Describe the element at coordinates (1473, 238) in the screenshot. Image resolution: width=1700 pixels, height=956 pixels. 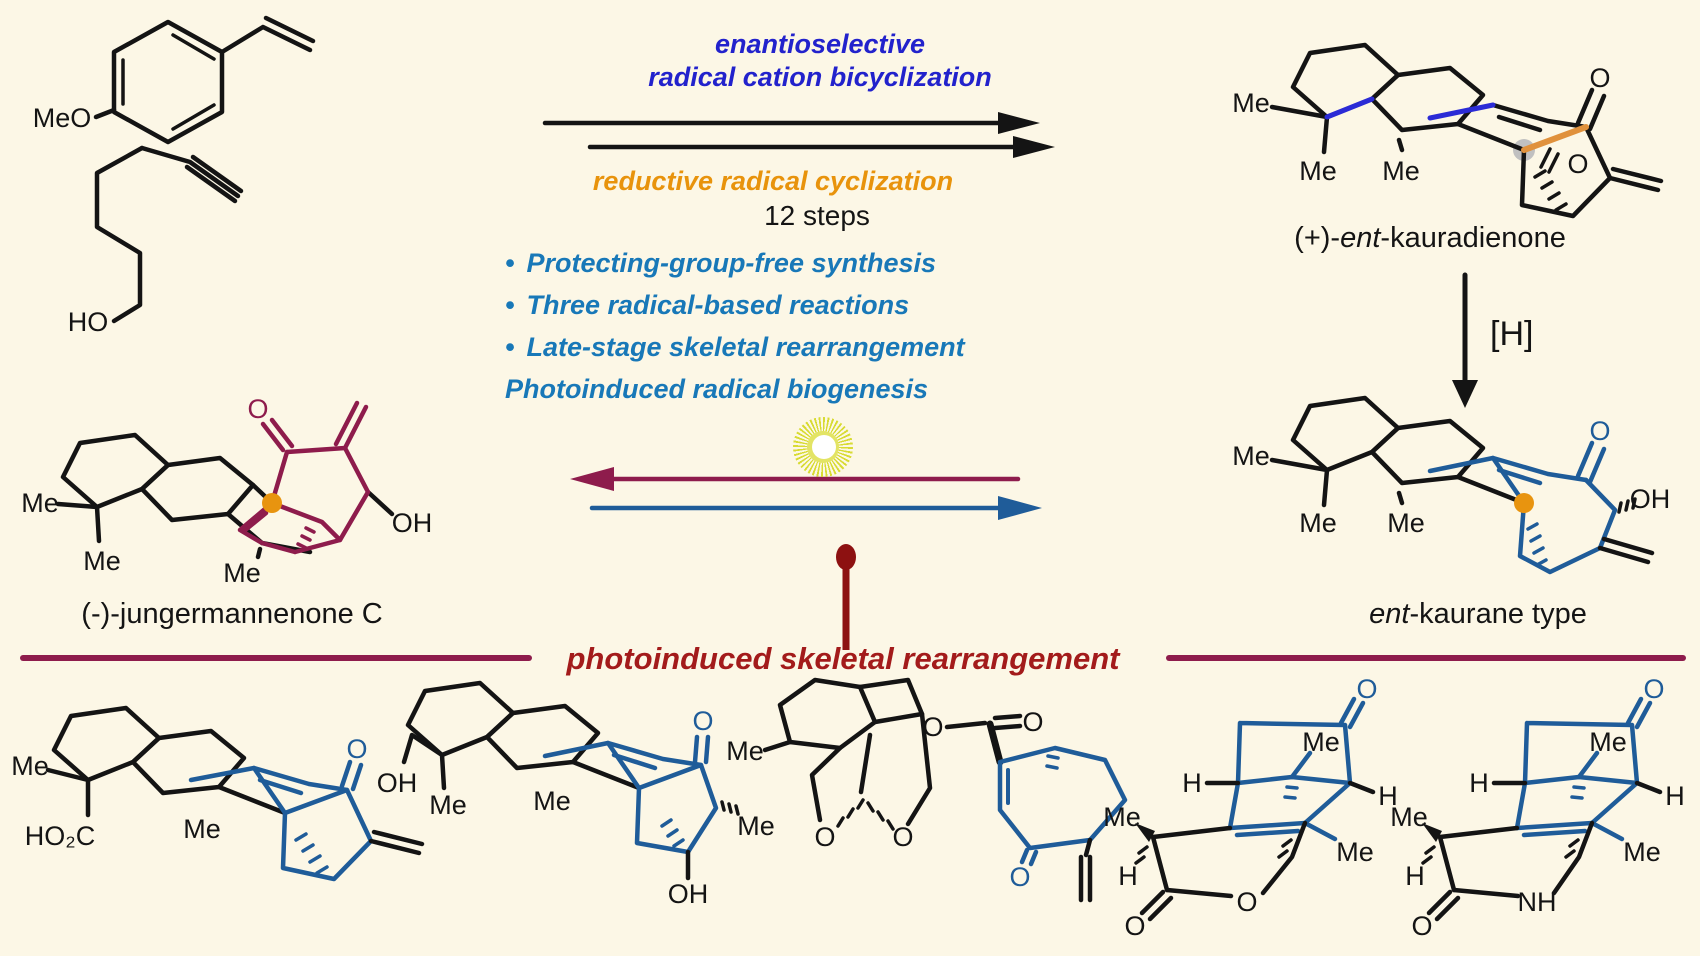
I see `name-suffix: -kauradienone` at that location.